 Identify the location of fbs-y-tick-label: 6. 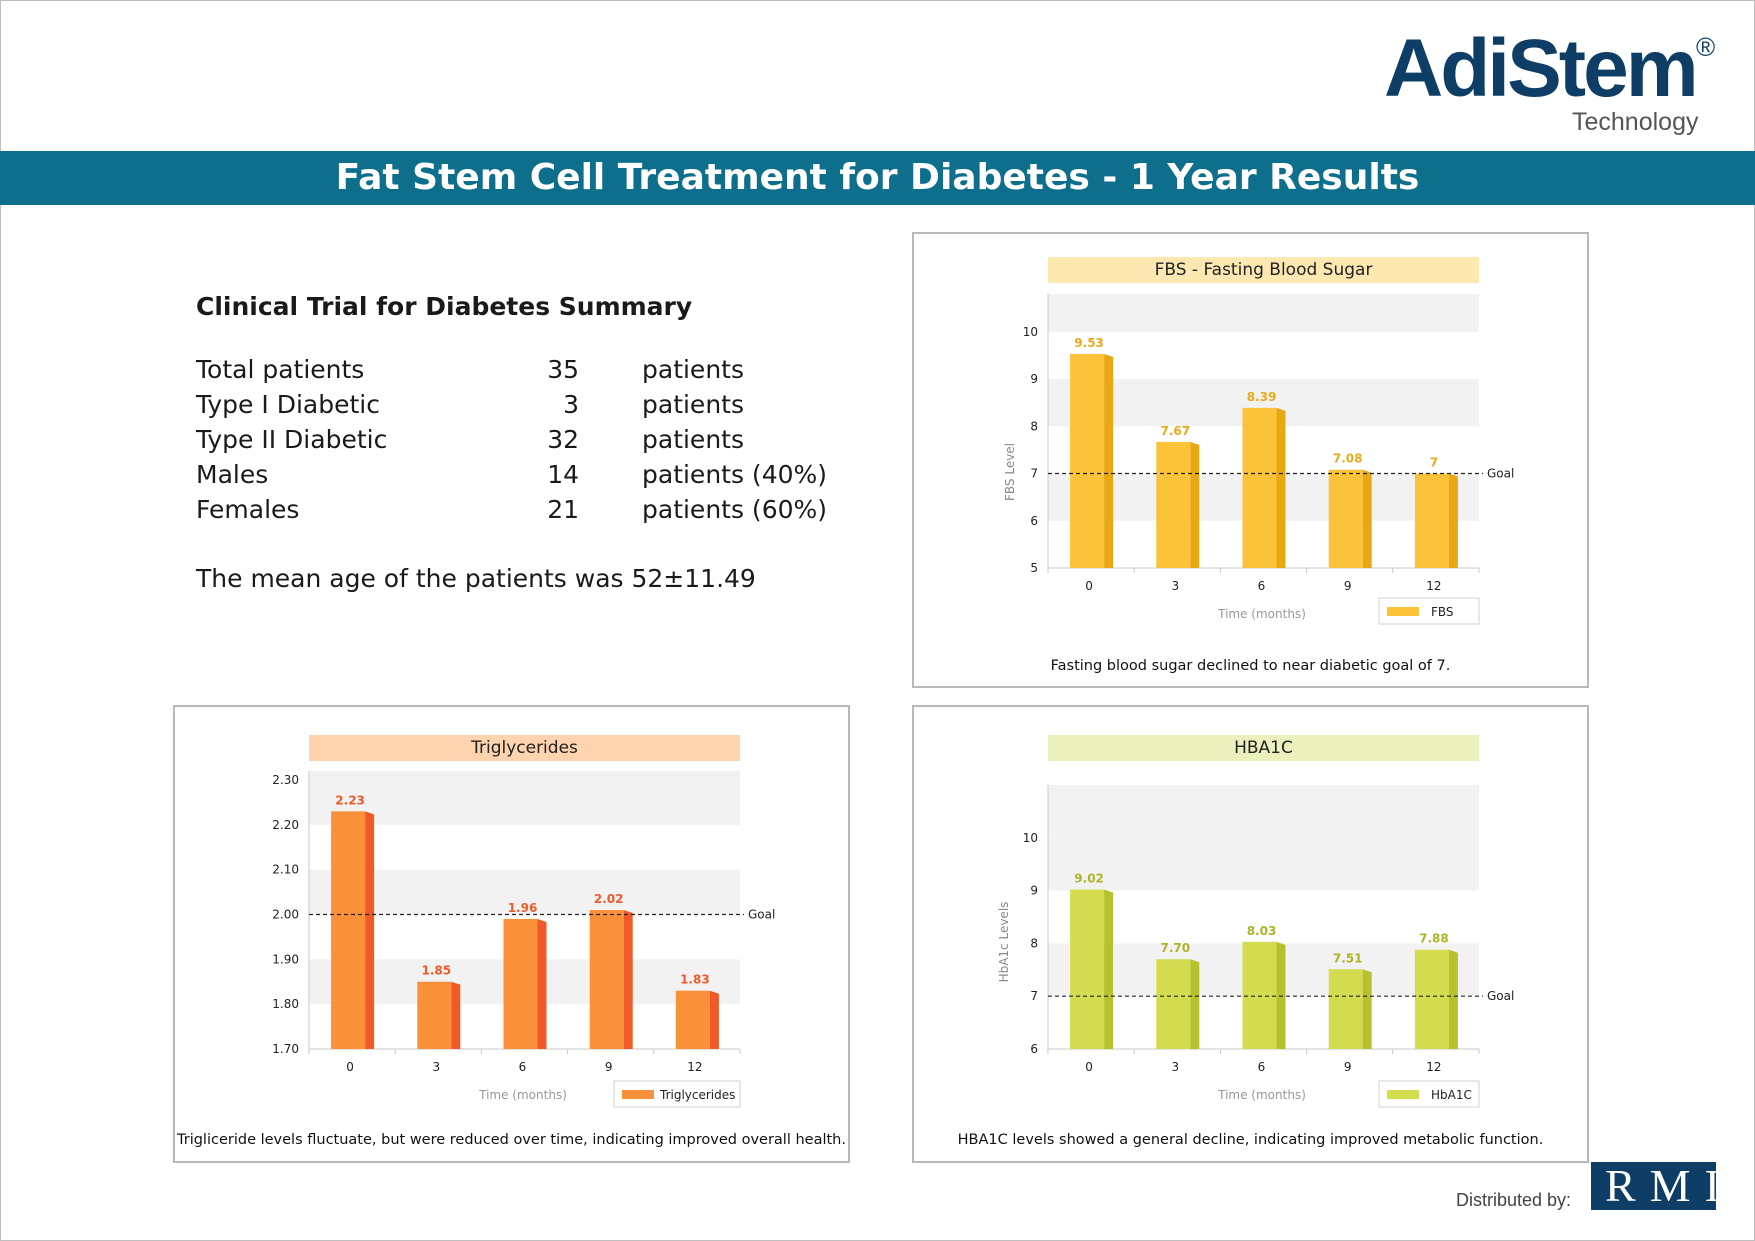
(1034, 521).